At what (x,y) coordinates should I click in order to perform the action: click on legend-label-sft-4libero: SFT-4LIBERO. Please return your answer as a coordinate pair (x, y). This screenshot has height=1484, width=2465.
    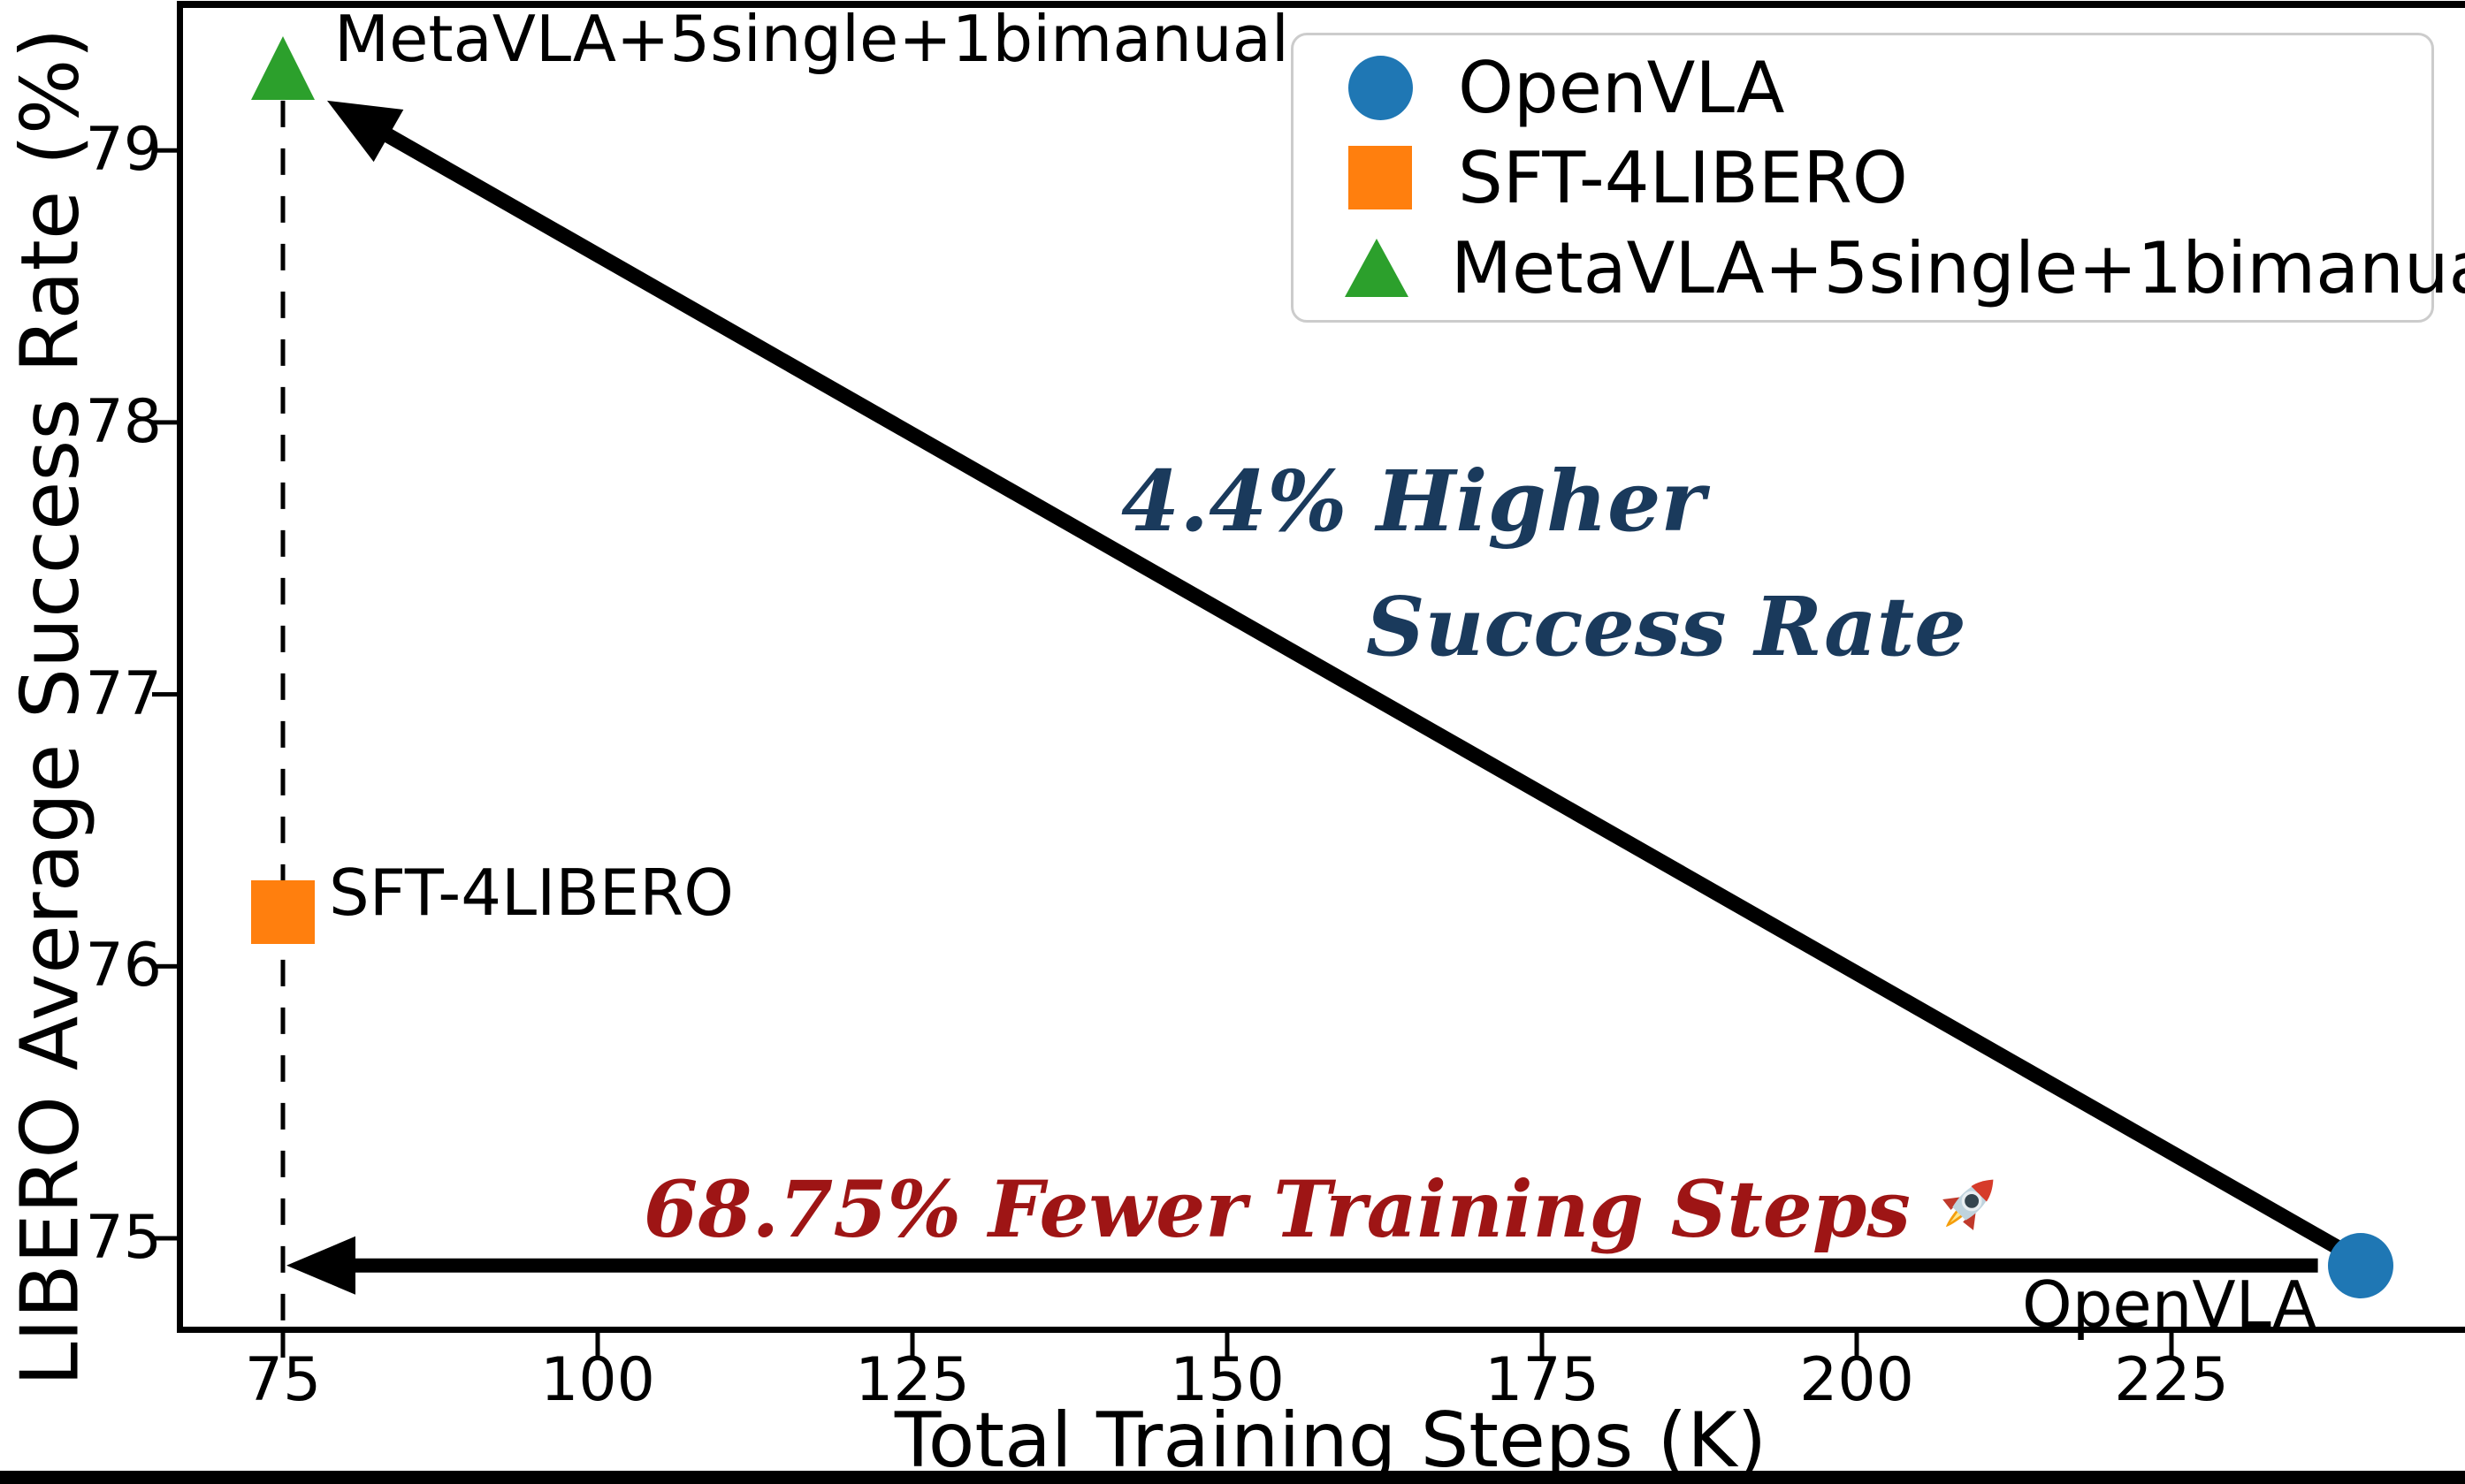
    Looking at the image, I should click on (1683, 177).